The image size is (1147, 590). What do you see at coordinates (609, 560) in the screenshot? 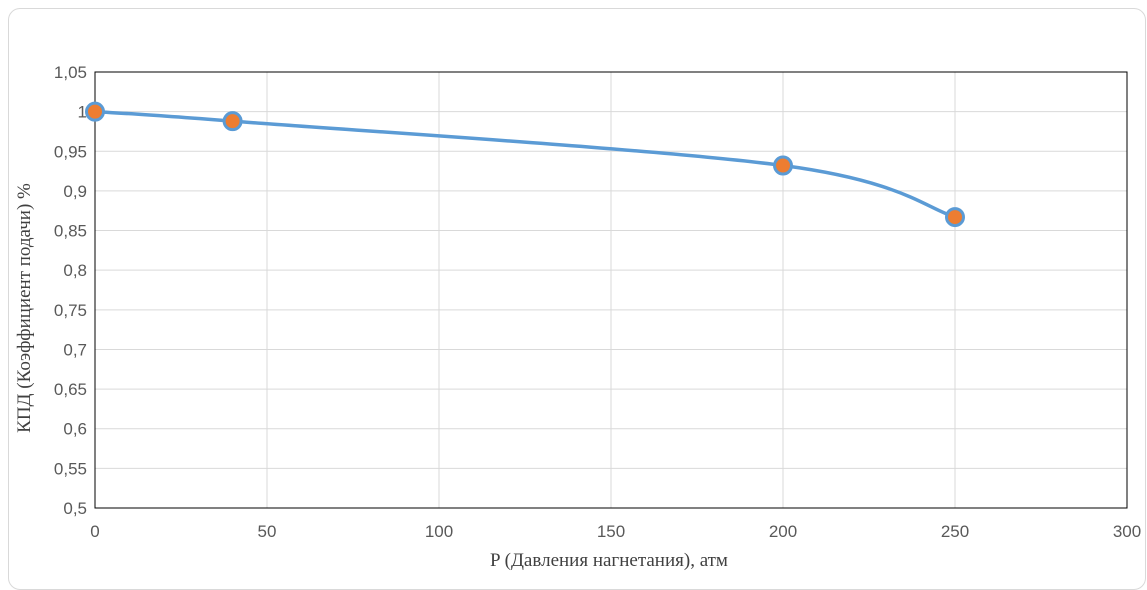
I see `x-axis-title: P (Давления нагнетания), атм` at bounding box center [609, 560].